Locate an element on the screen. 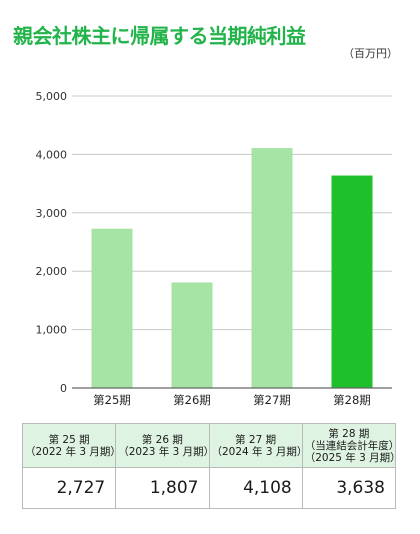 The image size is (420, 534). y-tick-label: 4,000 is located at coordinates (52, 154).